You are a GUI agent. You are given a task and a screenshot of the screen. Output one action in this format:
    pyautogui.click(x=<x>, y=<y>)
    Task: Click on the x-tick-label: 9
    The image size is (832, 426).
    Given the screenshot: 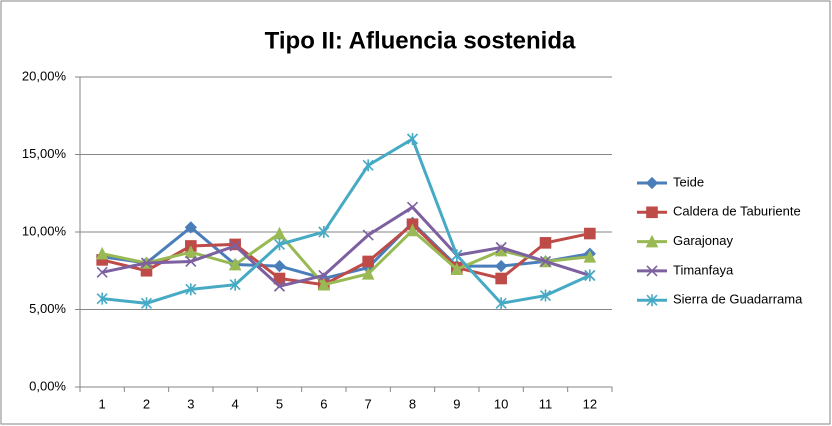 What is the action you would take?
    pyautogui.click(x=456, y=403)
    